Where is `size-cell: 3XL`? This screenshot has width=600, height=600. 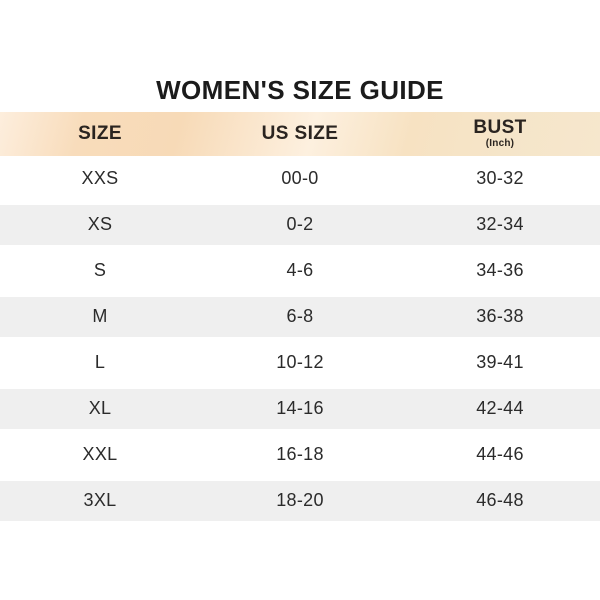
size-cell: 3XL is located at coordinates (100, 500).